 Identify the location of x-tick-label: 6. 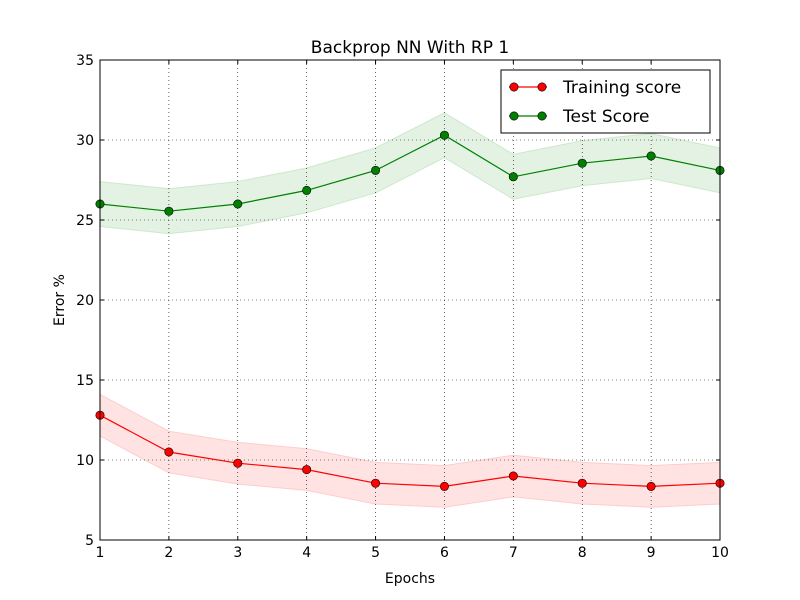
(444, 553).